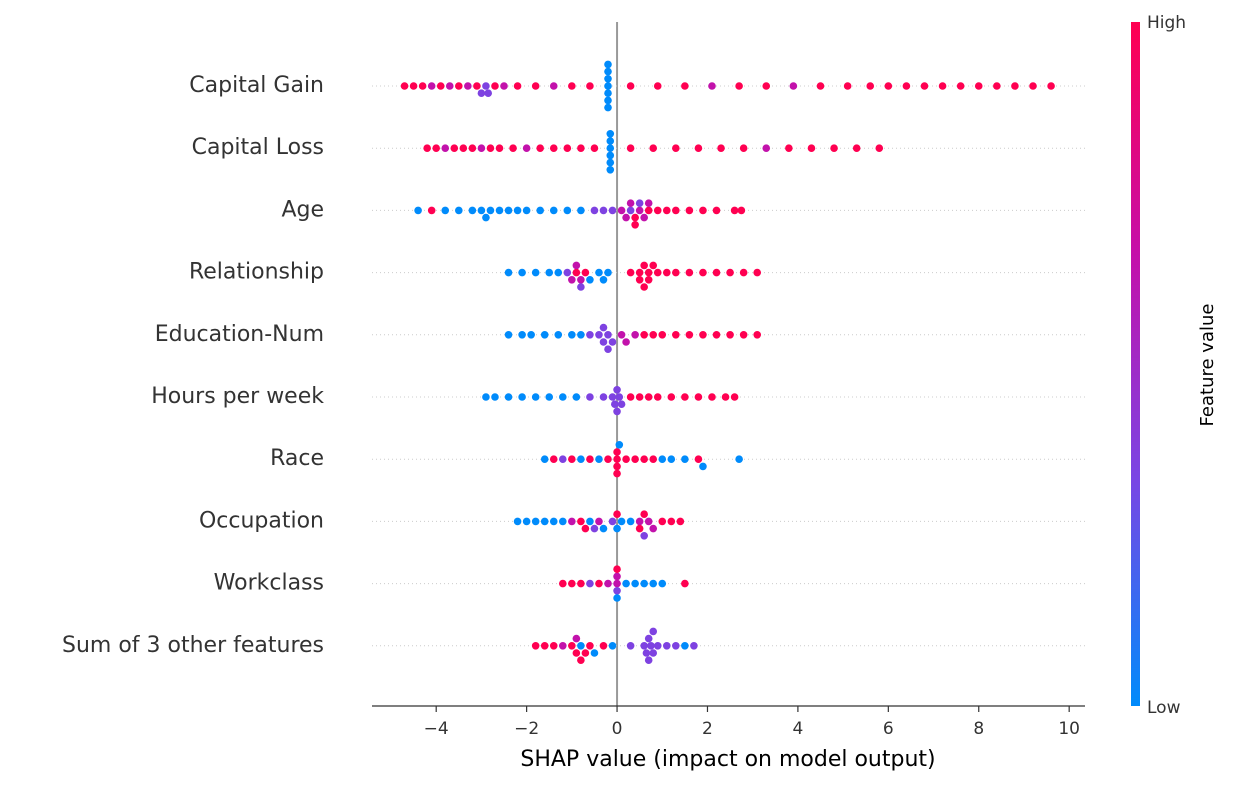 This screenshot has width=1235, height=793. I want to click on row-label: Occupation, so click(261, 520).